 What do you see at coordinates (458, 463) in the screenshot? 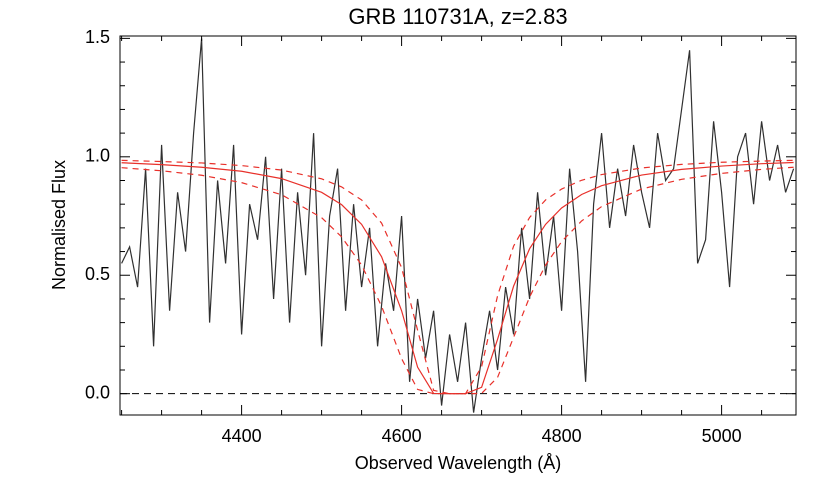
I see `x-axis-label: Observed Wavelength (Å)` at bounding box center [458, 463].